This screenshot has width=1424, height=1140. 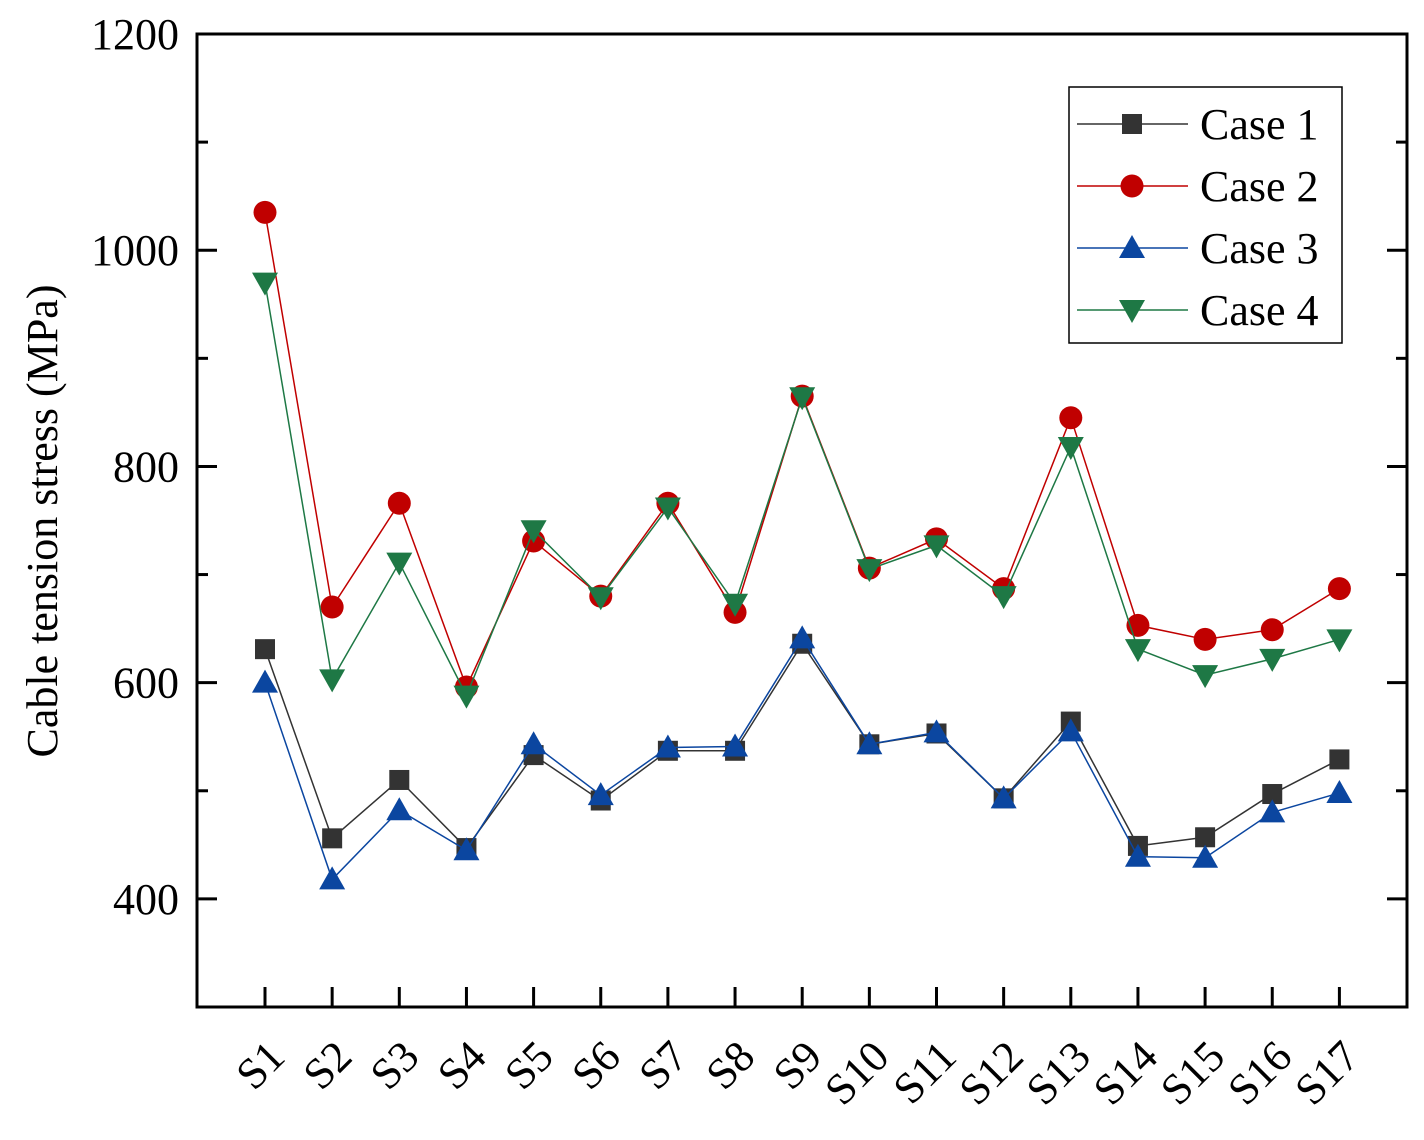 What do you see at coordinates (135, 250) in the screenshot?
I see `y-tick-label: 1000` at bounding box center [135, 250].